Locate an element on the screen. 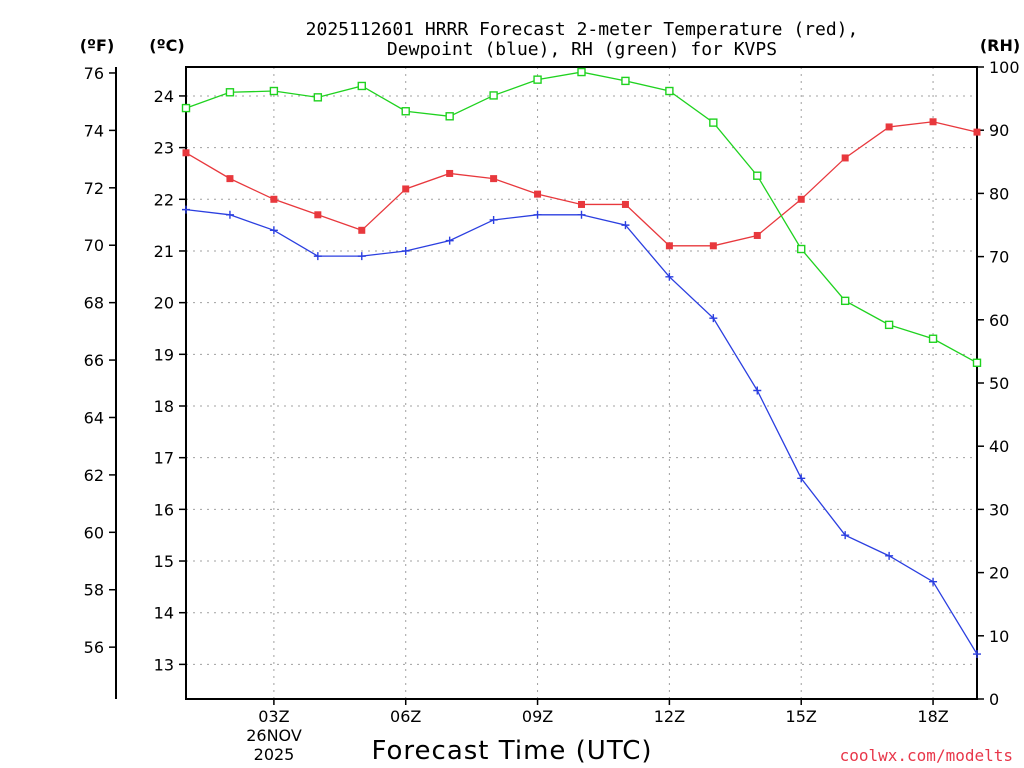 The width and height of the screenshot is (1024, 768). celsius-tick-label: 20 is located at coordinates (164, 303).